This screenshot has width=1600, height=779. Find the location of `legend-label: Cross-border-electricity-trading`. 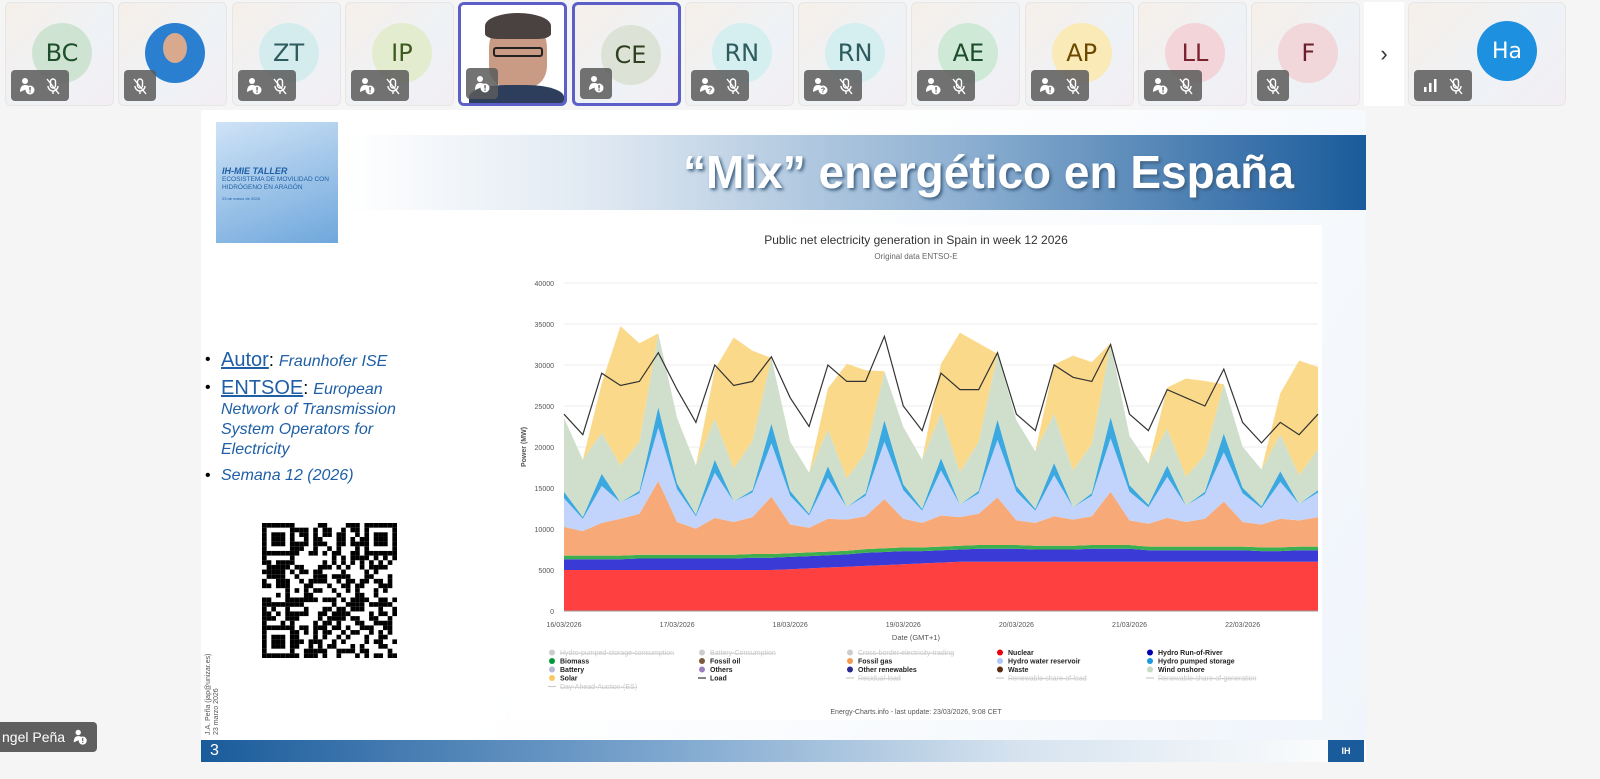

legend-label: Cross-border-electricity-trading is located at coordinates (906, 653).